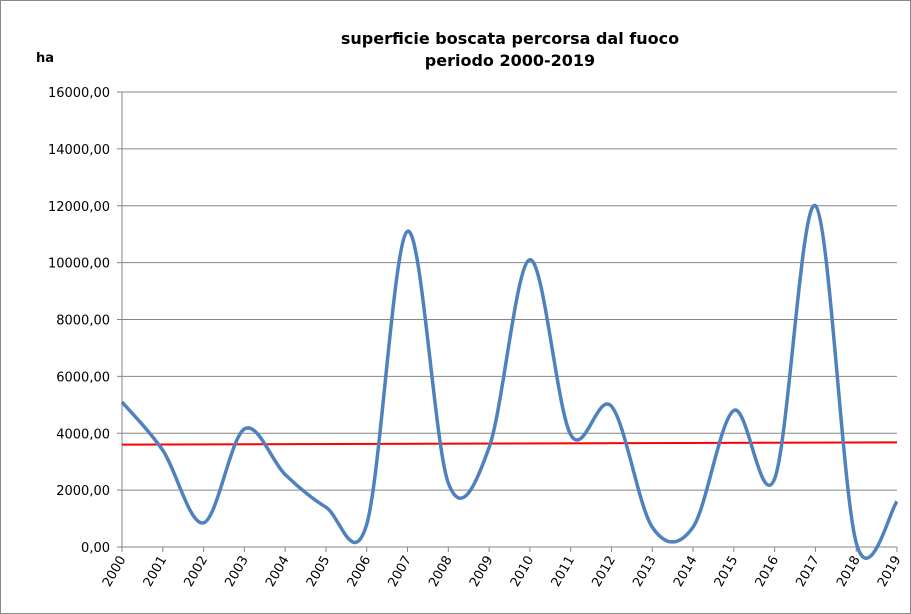 The height and width of the screenshot is (614, 911). Describe the element at coordinates (79, 264) in the screenshot. I see `y-tick-label: 10000,00` at that location.